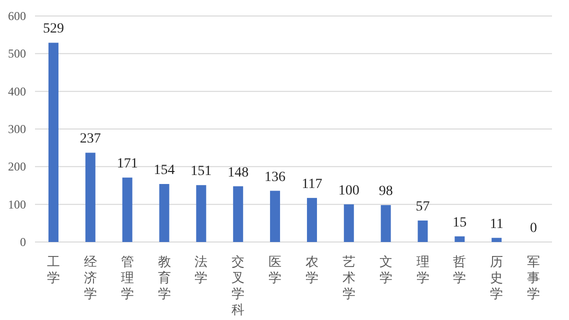  What do you see at coordinates (53, 29) in the screenshot?
I see `data-label: 529` at bounding box center [53, 29].